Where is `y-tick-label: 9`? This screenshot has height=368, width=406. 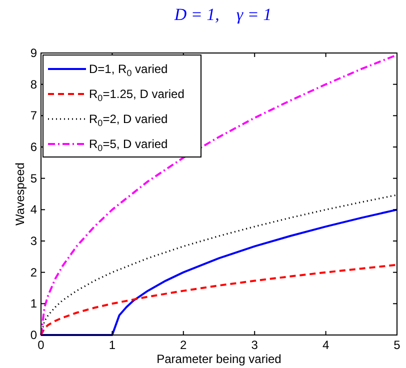 y-tick-label: 9 is located at coordinates (34, 53).